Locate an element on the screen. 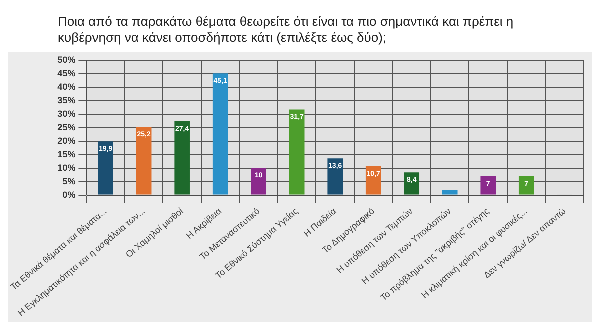 Image resolution: width=600 pixels, height=327 pixels. y-tick-label: 15% is located at coordinates (67, 154).